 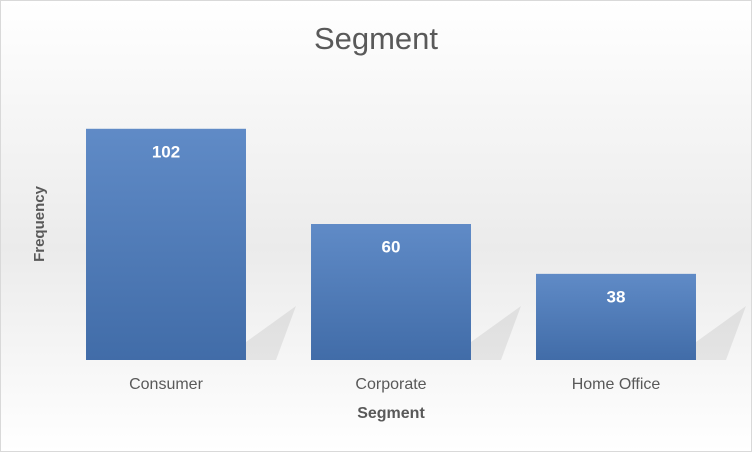 I want to click on data-label: 60, so click(x=391, y=246).